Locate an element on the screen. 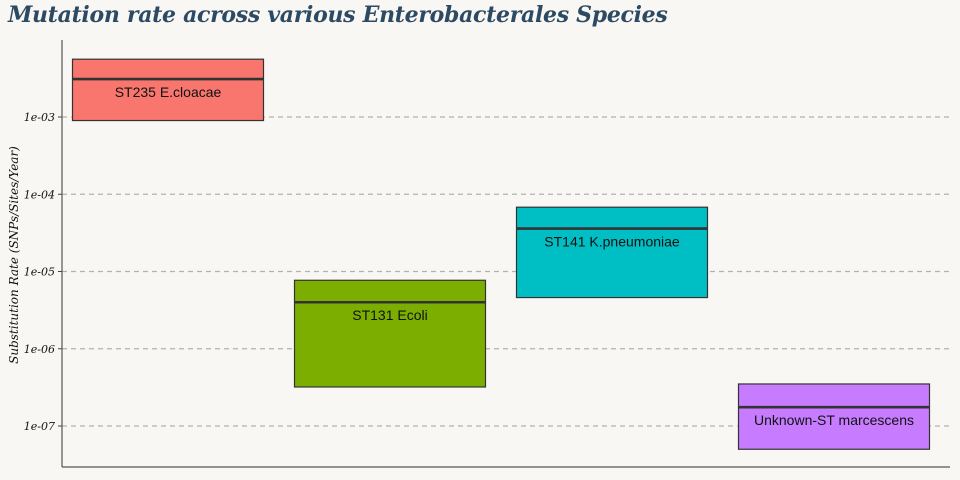  box-label: ST141 K.pneumoniae is located at coordinates (612, 242).